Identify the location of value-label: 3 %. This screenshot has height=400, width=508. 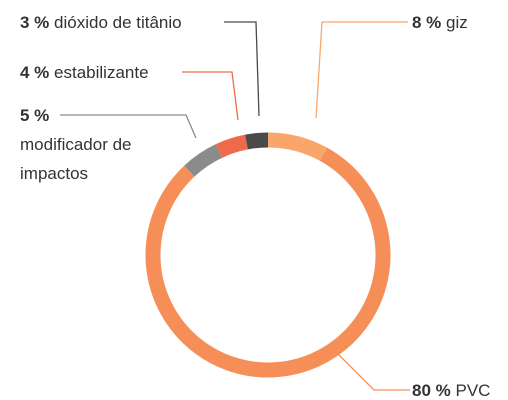
(35, 22).